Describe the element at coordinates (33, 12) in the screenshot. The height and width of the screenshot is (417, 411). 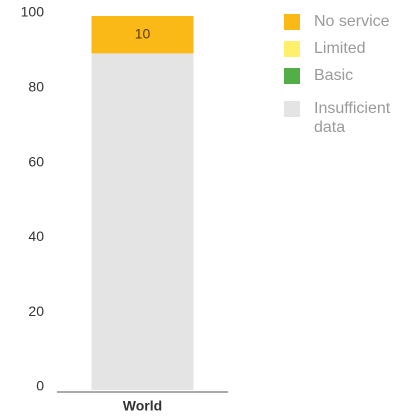
I see `y-tick-label: 100` at that location.